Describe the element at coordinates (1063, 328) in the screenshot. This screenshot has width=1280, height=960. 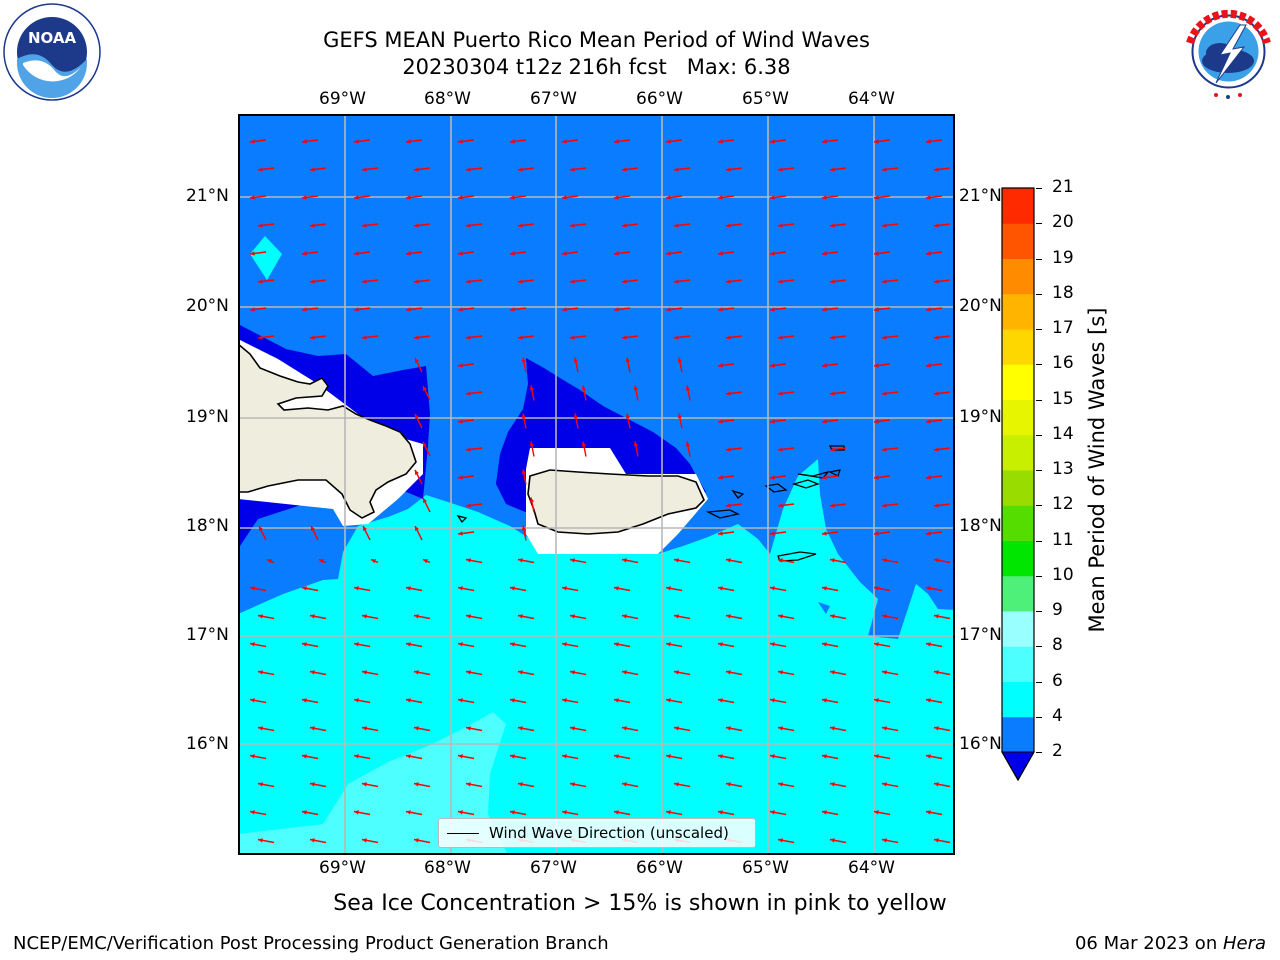
I see `colorbar-tick-label: 17` at that location.